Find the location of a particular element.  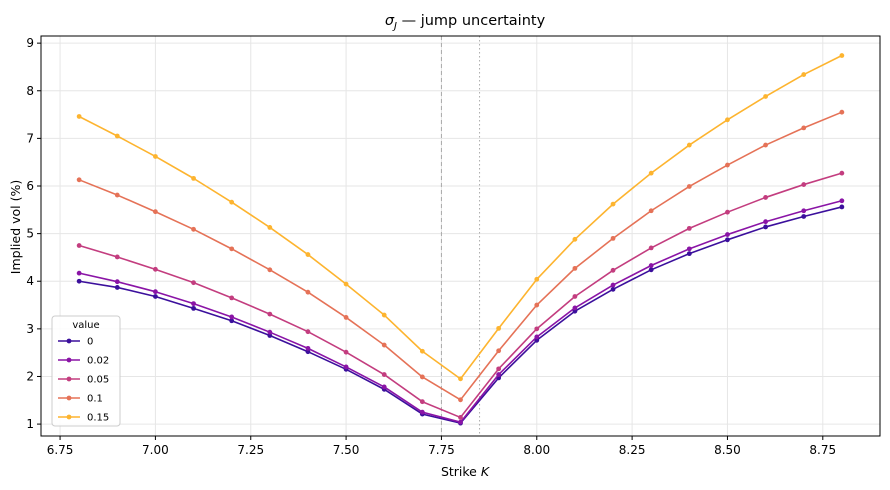

y-tick-label: 6 is located at coordinates (30, 186).